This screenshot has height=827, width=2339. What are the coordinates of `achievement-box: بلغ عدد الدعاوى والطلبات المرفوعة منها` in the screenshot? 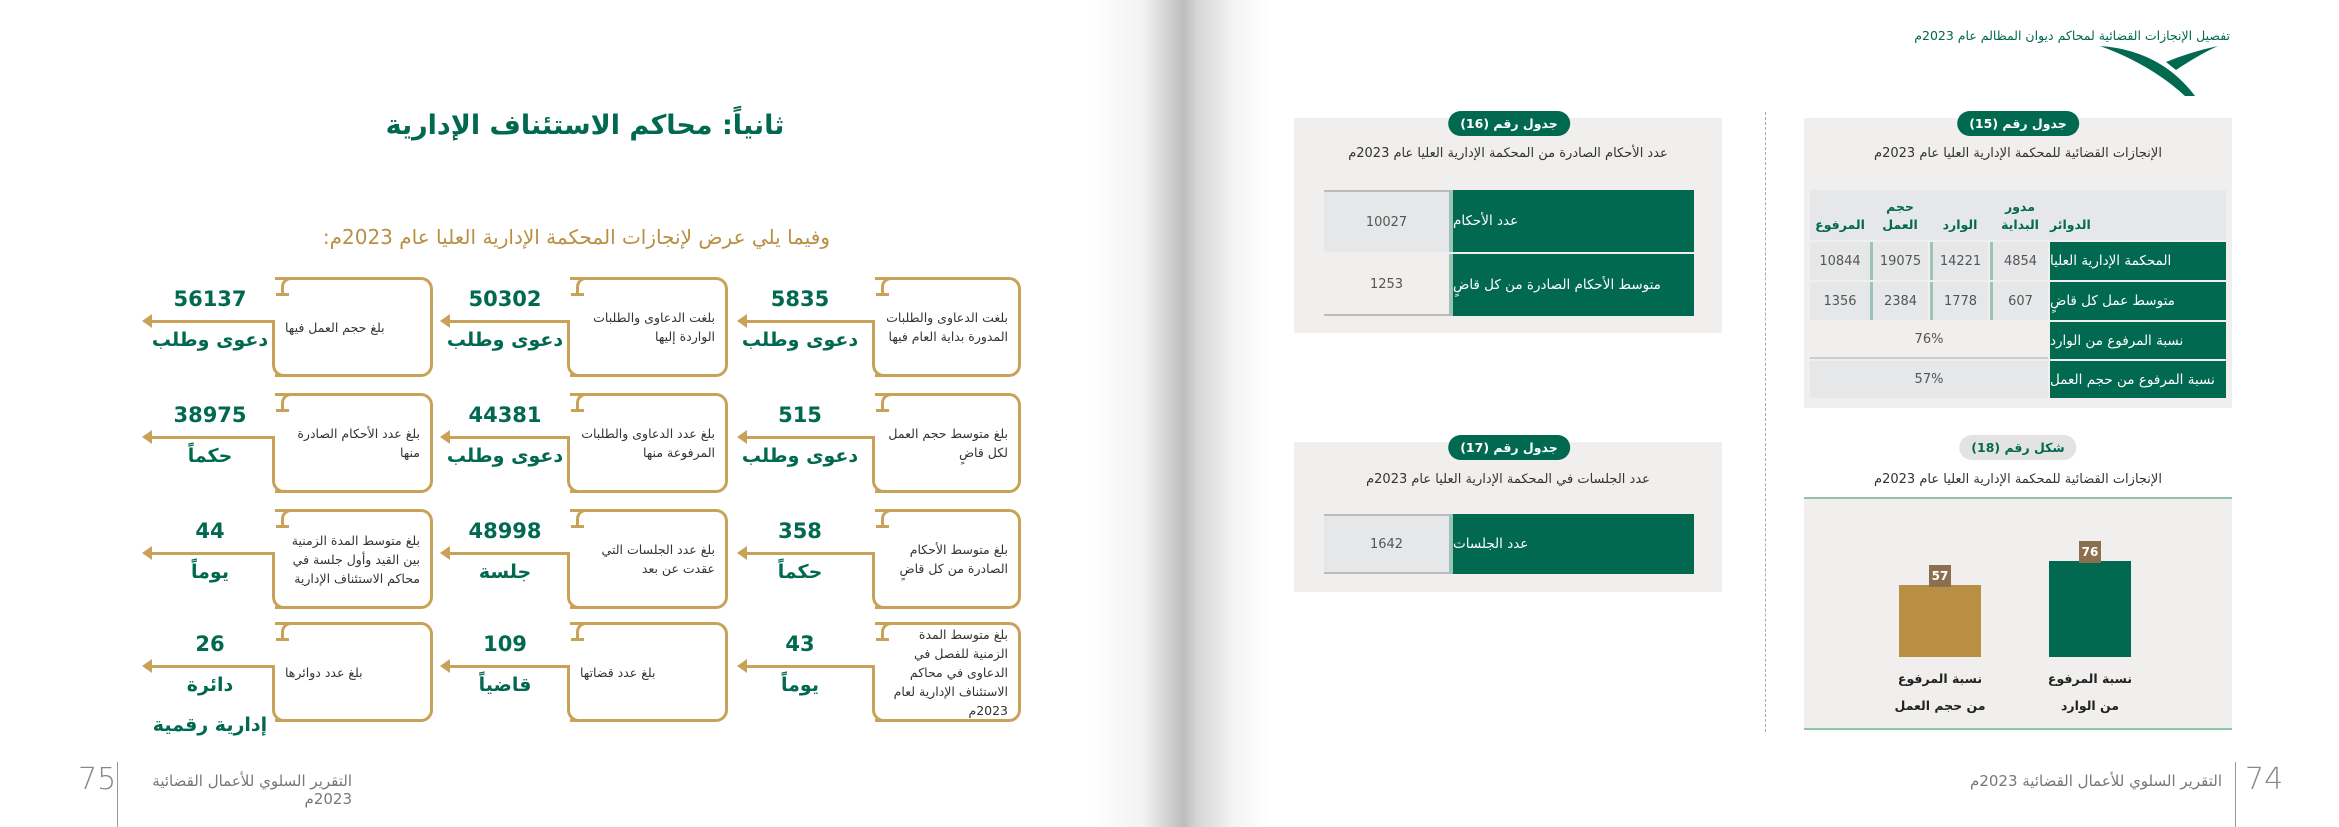 It's located at (647, 443).